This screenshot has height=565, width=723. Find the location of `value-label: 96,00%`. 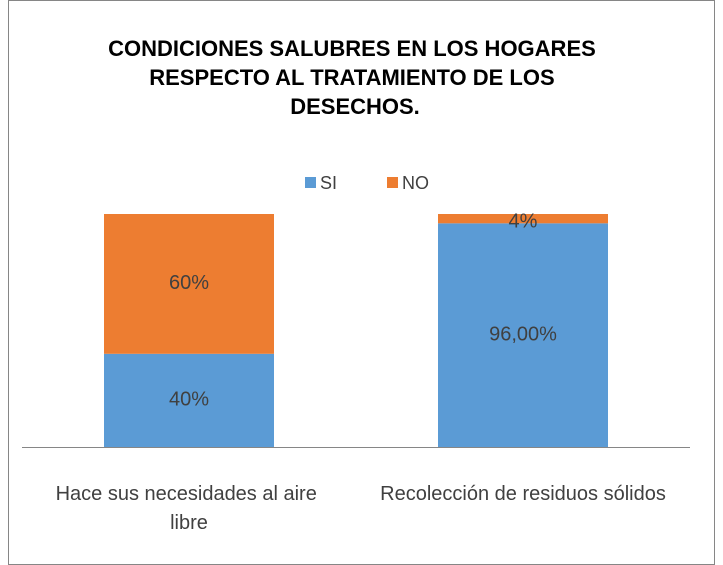

value-label: 96,00% is located at coordinates (523, 334).